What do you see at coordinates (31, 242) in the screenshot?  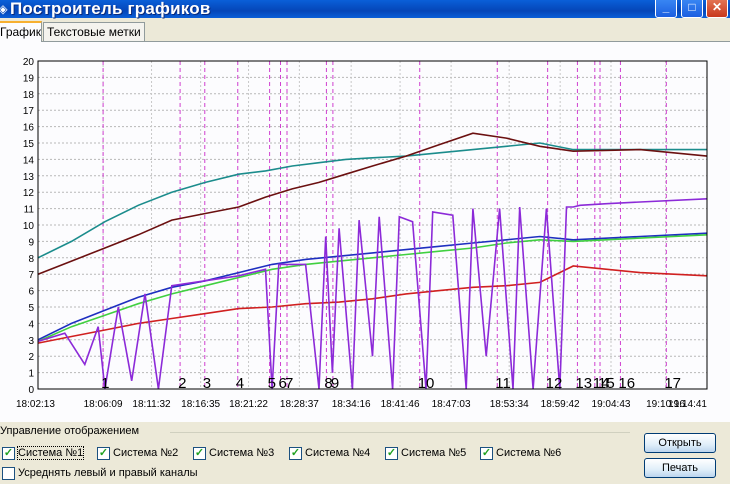 I see `y-tick-label: 9` at bounding box center [31, 242].